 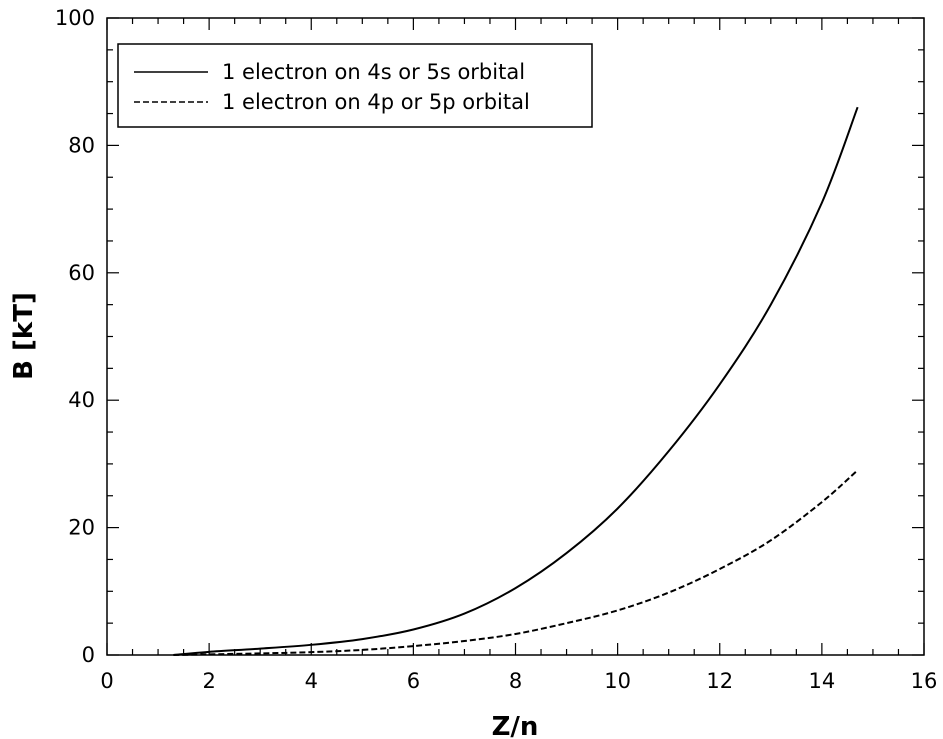 I want to click on legend-box, so click(x=355, y=85).